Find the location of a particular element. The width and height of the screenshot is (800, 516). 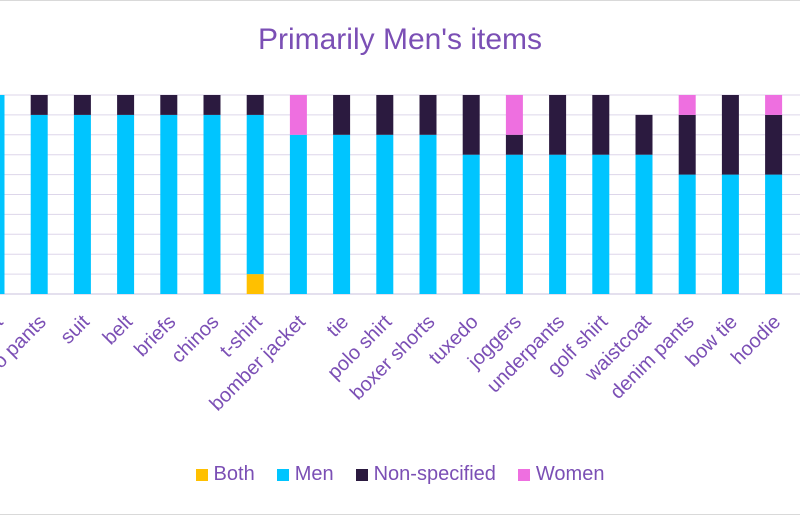

bar-segment-both is located at coordinates (255, 284).